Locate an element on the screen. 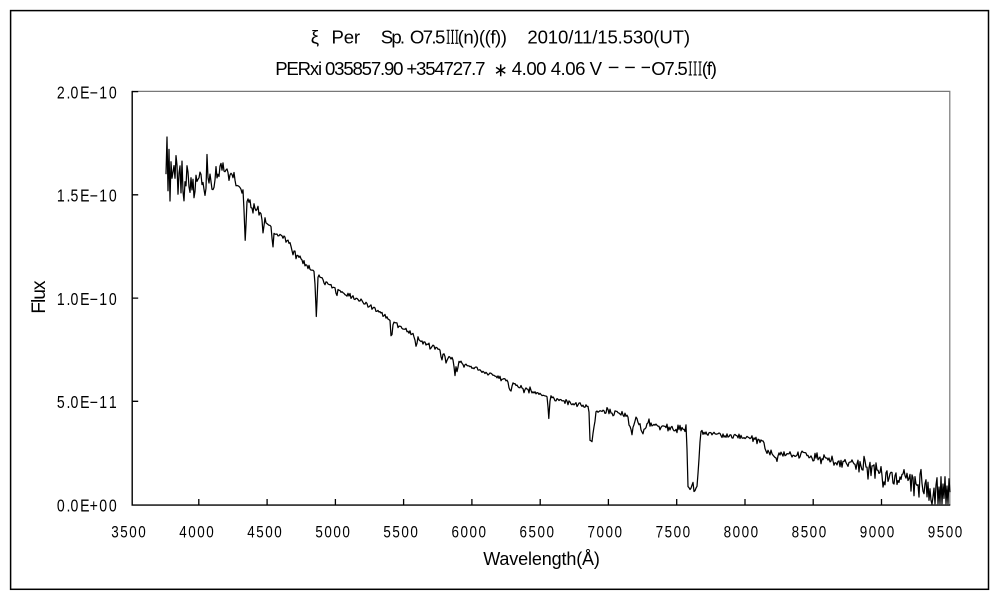  svg-text: 2010/11/15.530(UT) is located at coordinates (608, 36).